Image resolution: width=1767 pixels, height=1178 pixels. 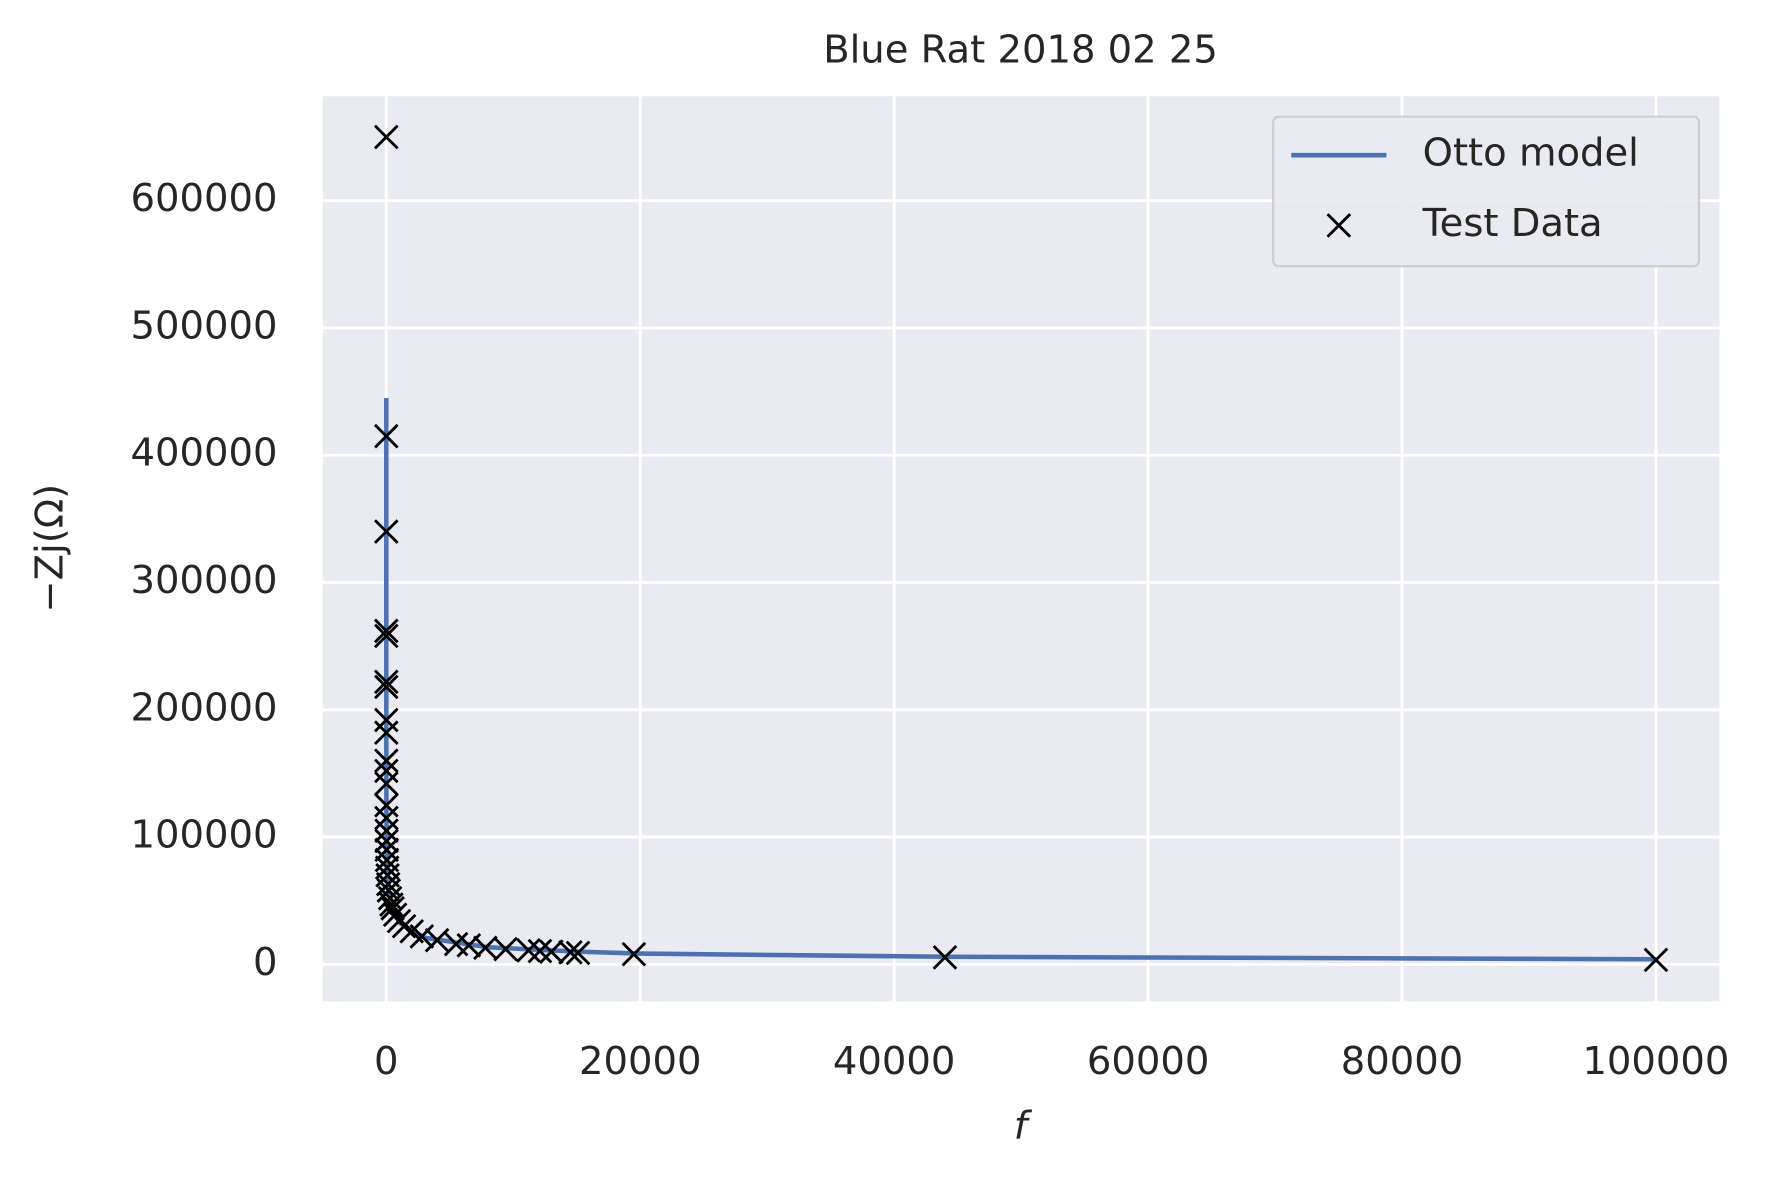 What do you see at coordinates (640, 1061) in the screenshot?
I see `x-tick-label: 20000` at bounding box center [640, 1061].